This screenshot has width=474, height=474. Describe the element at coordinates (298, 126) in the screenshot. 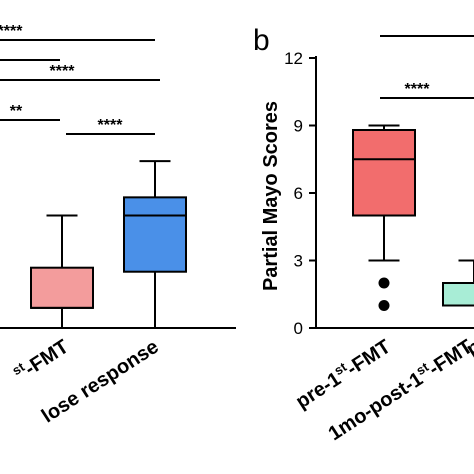

I see `panel-b-y-tick-label-3: 9` at that location.